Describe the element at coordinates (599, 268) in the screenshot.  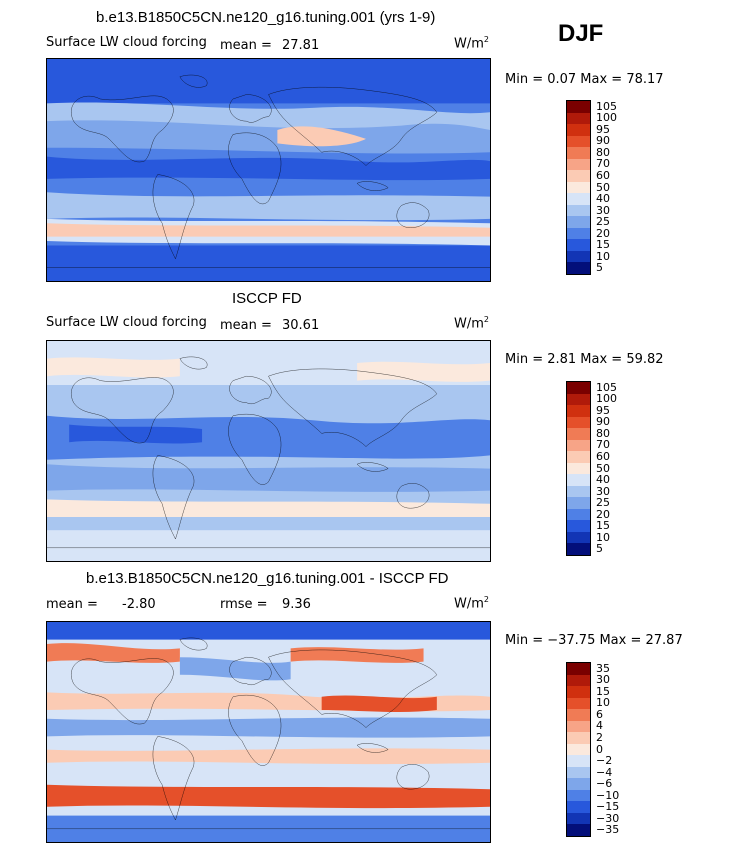
I see `colorbar-level-label: 5` at that location.